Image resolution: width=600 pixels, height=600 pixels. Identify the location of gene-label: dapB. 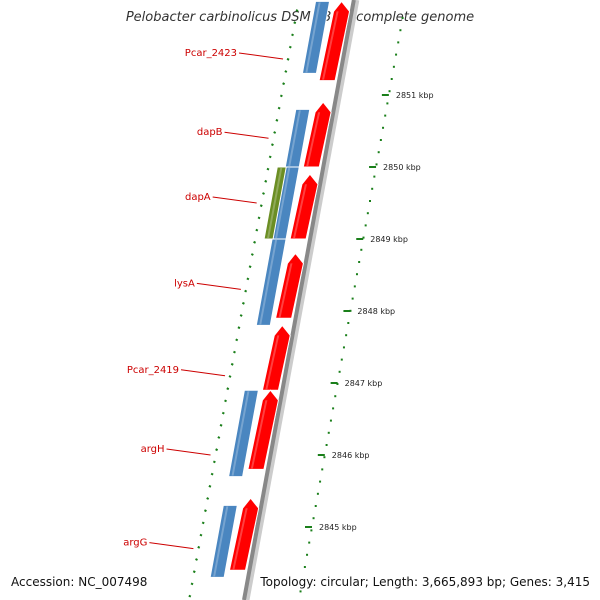
(210, 132).